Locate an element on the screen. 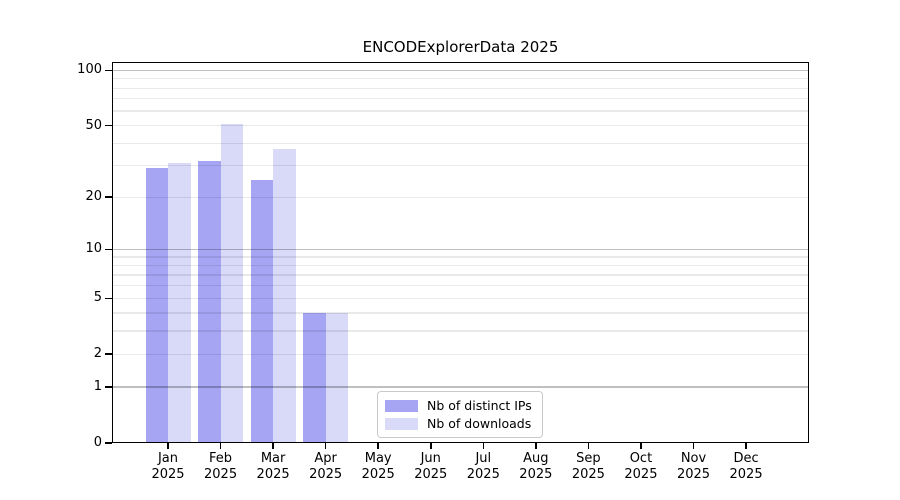 This screenshot has height=500, width=900. x-tick-label-apr: Apr 2025 is located at coordinates (326, 466).